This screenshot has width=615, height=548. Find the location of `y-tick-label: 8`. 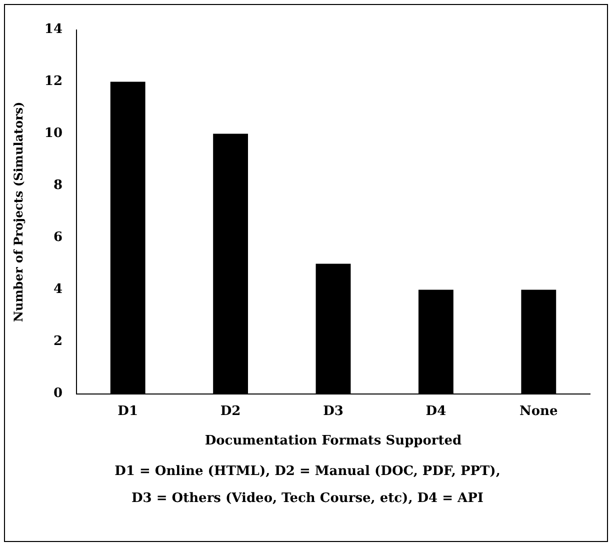

y-tick-label: 8 is located at coordinates (57, 186).